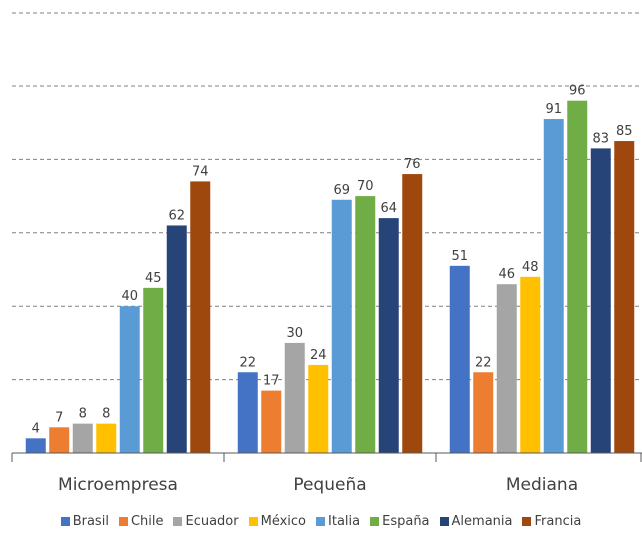 Image resolution: width=642 pixels, height=533 pixels. Describe the element at coordinates (118, 485) in the screenshot. I see `x-tick-label: Microempresa` at that location.